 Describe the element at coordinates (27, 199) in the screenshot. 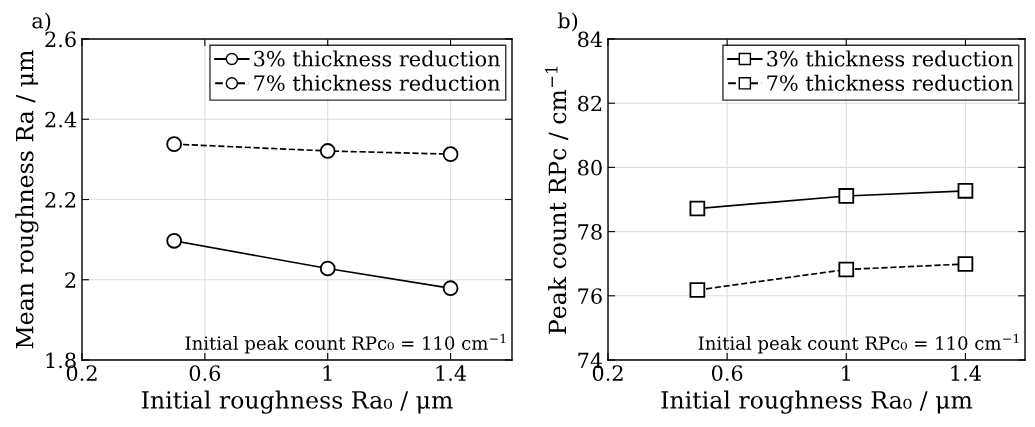

I see `y-axis-title: Mean roughness Ra / μm` at that location.